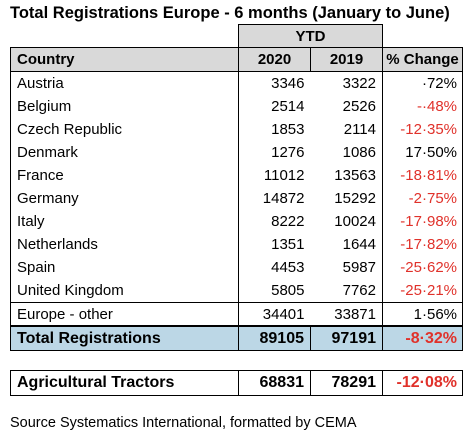  What do you see at coordinates (288, 290) in the screenshot?
I see `value-2020: 5805` at bounding box center [288, 290].